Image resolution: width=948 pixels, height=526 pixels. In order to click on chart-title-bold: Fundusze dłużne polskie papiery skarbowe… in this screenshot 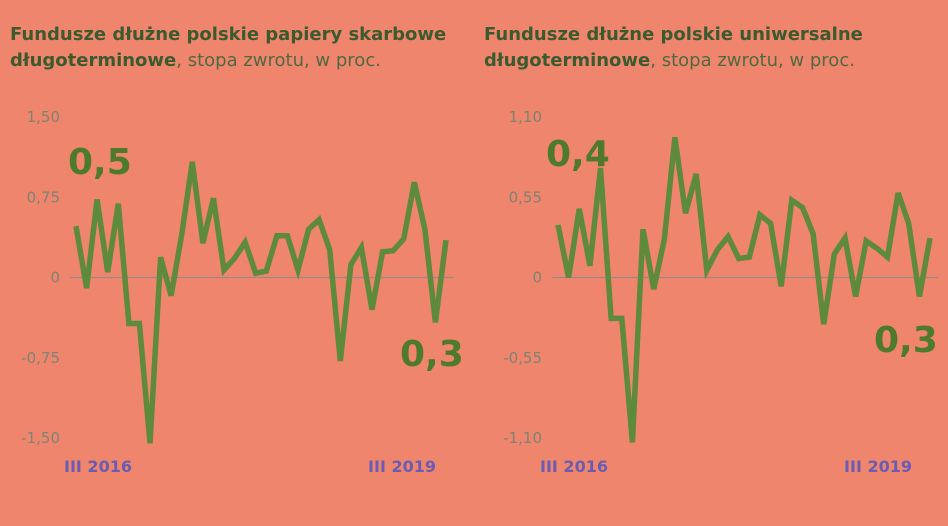, I will do `click(228, 47)`.